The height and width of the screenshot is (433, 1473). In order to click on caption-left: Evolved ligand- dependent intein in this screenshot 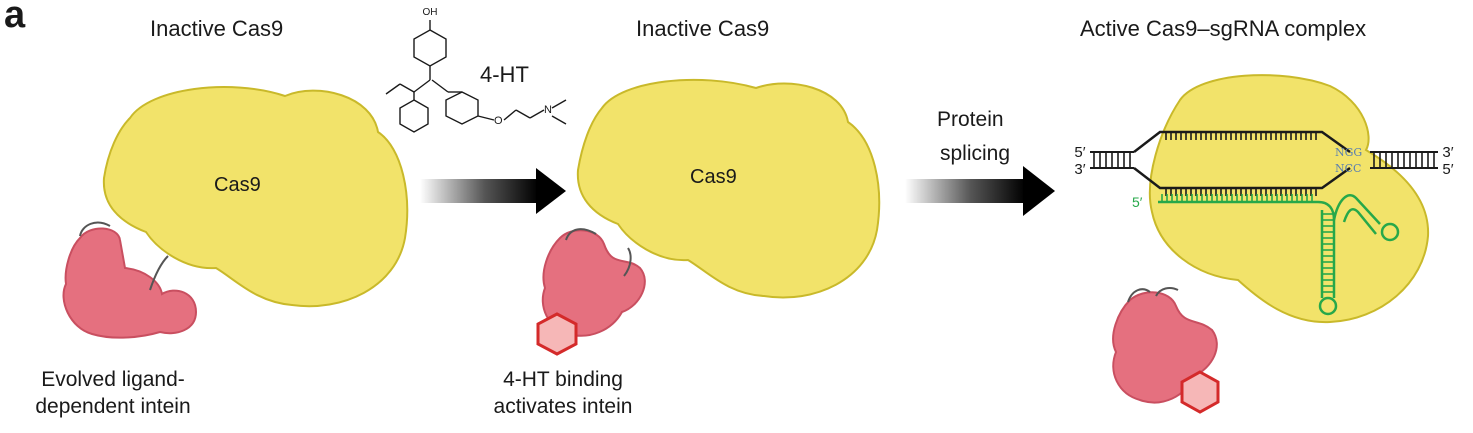, I will do `click(113, 393)`.